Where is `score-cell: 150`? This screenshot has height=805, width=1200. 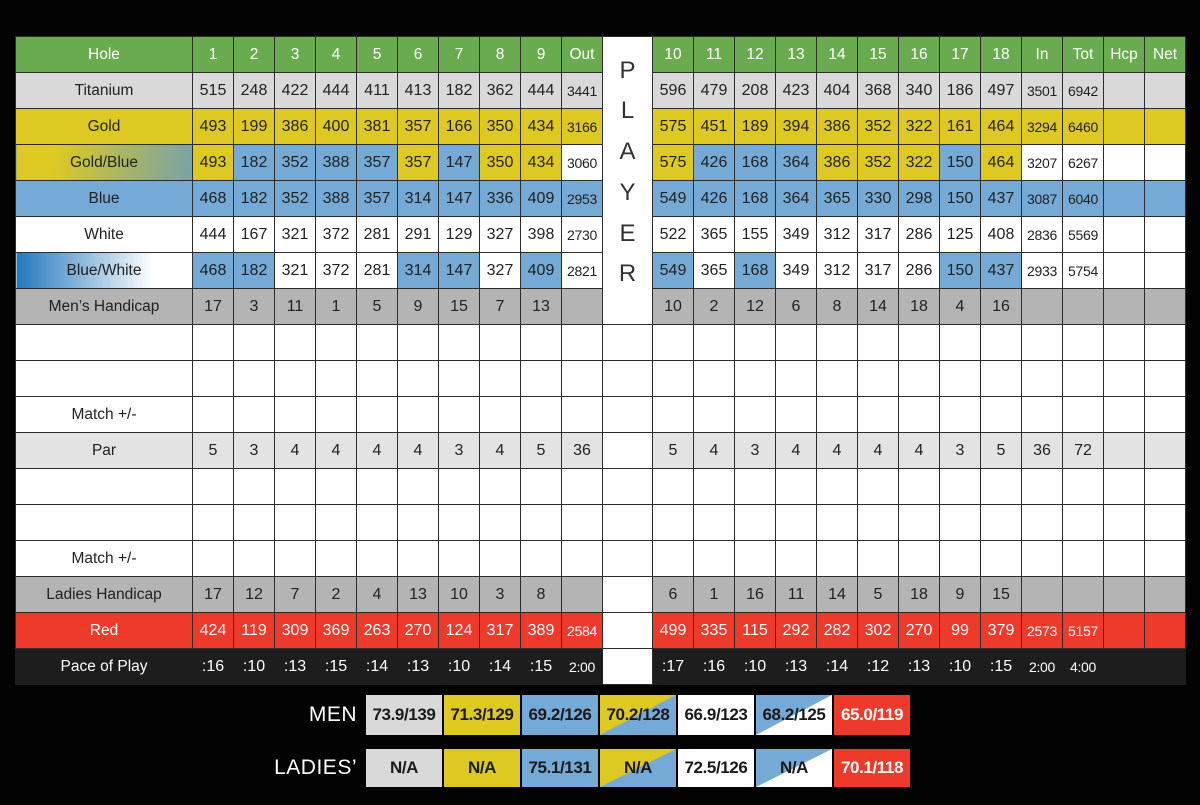 score-cell: 150 is located at coordinates (960, 162).